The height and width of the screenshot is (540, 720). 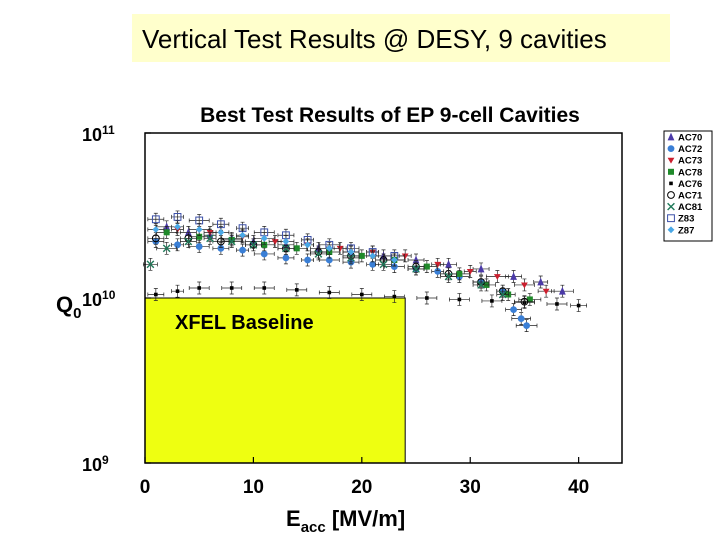 I want to click on x-tick-label: 20, so click(x=361, y=487).